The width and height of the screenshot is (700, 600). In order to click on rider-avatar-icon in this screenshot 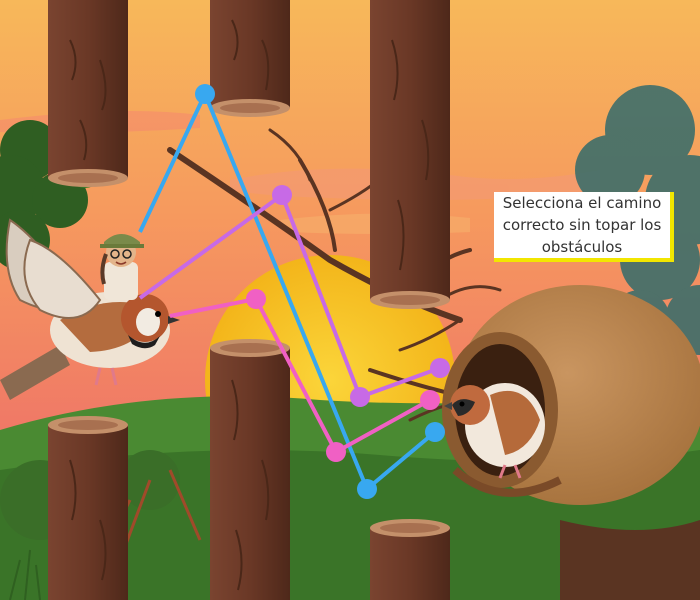, I will do `click(122, 267)`.